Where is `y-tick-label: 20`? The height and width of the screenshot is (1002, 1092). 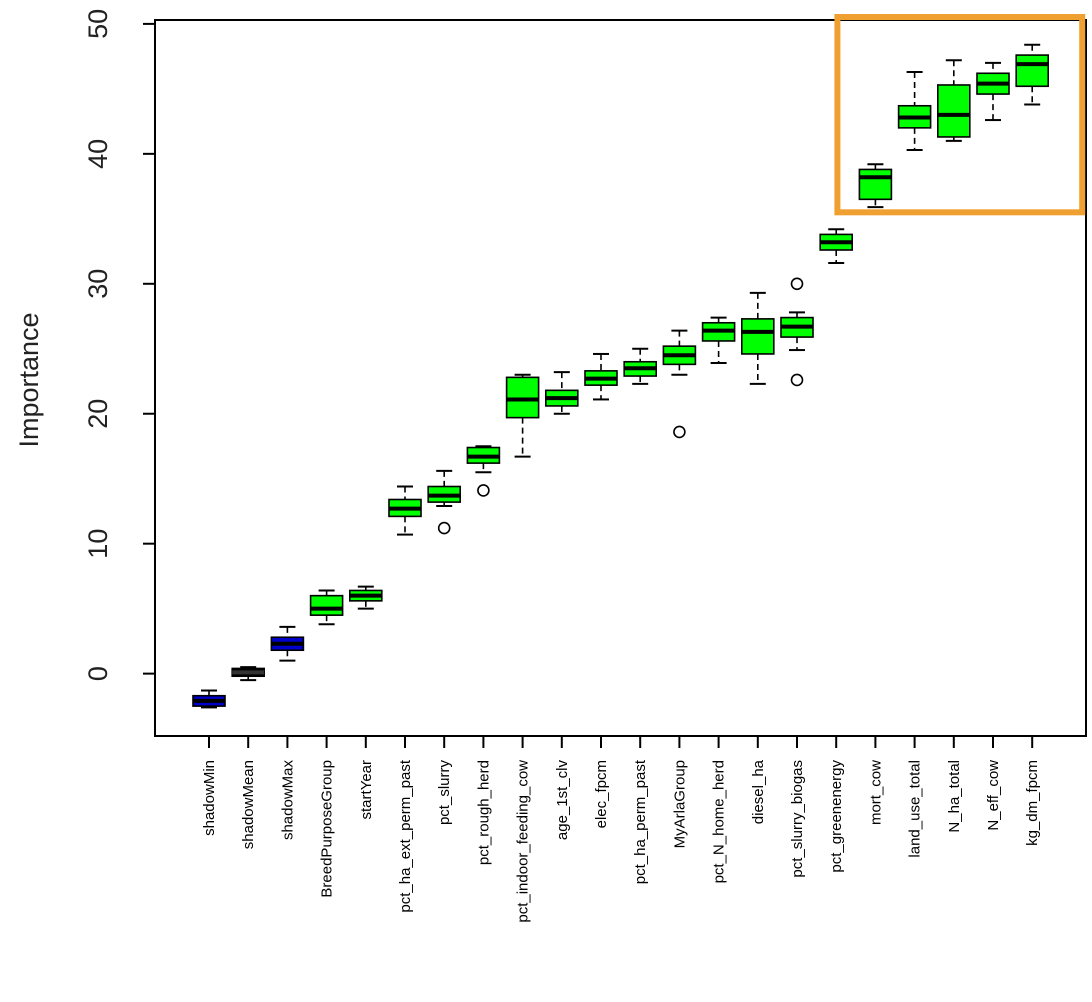
y-tick-label: 20 is located at coordinates (98, 414).